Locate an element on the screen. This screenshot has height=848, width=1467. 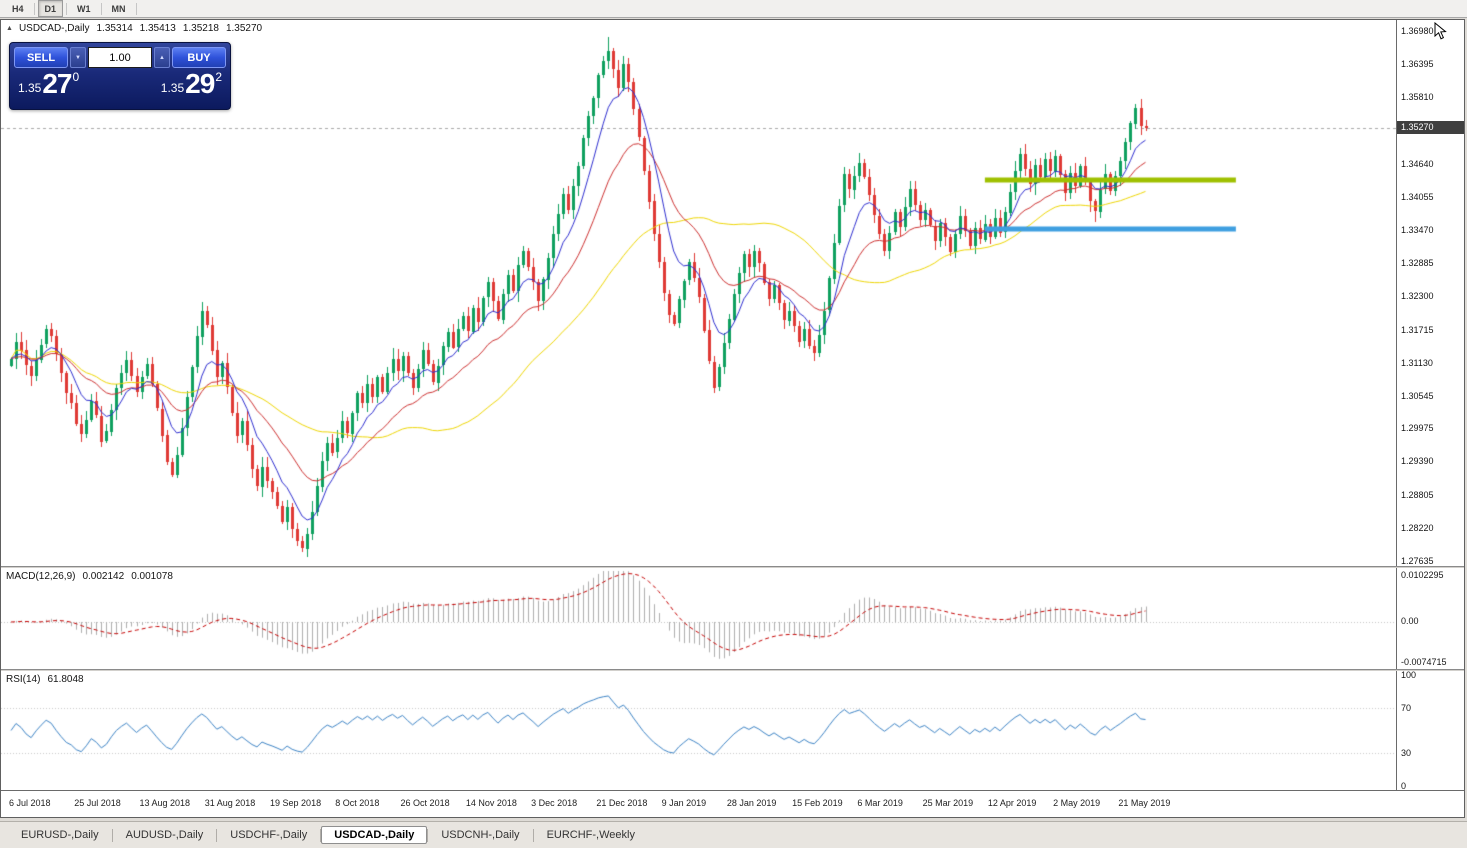
volume-decrease-button: ▼ is located at coordinates (78, 57).